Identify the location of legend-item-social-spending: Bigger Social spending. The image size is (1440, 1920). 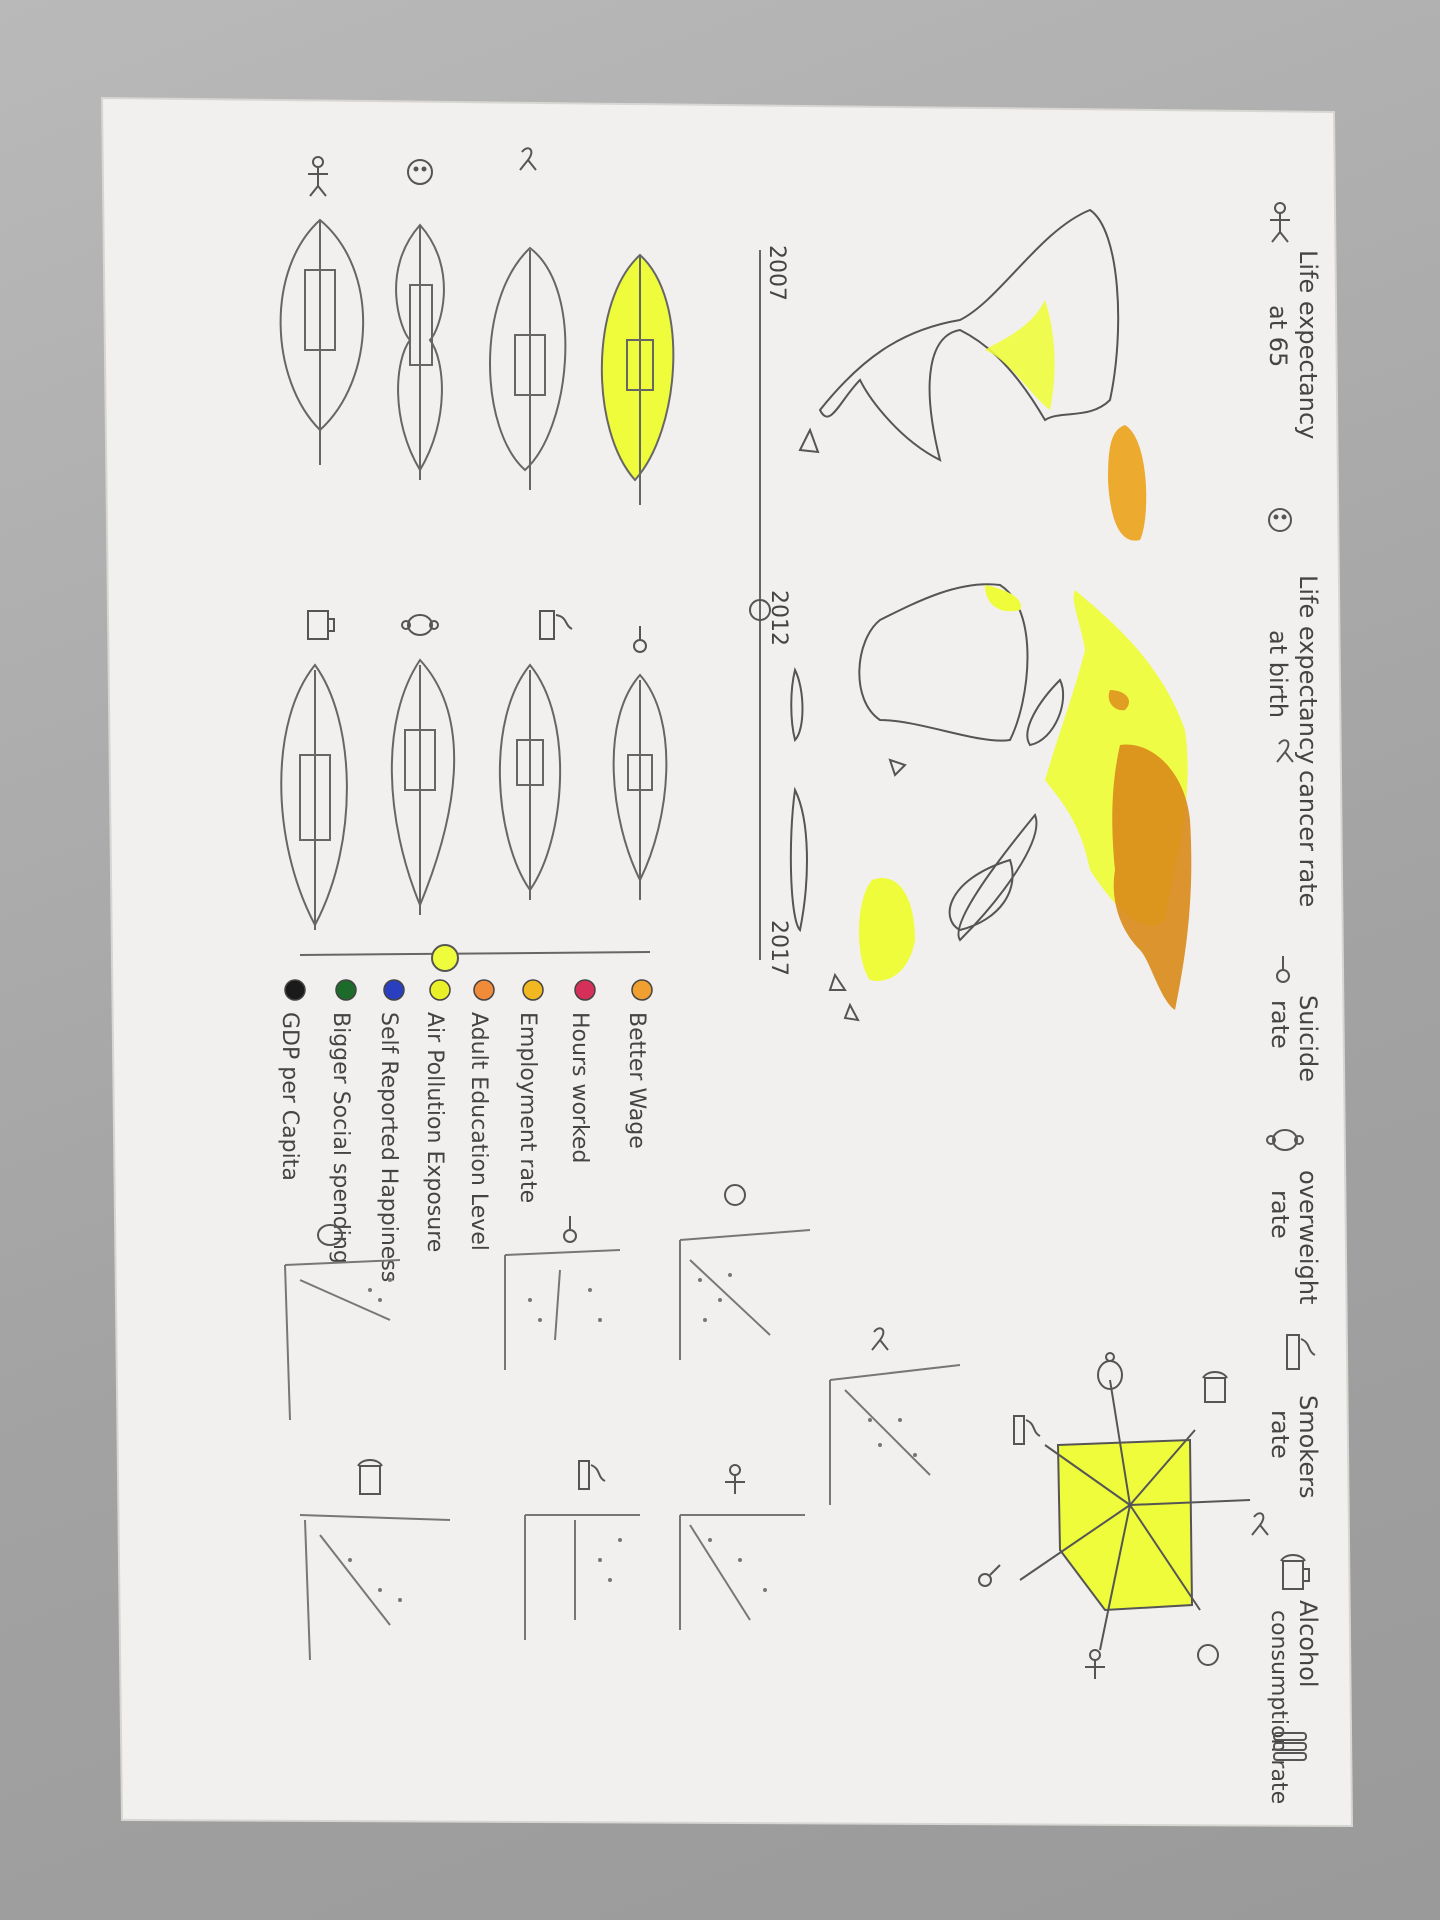
(342, 1121).